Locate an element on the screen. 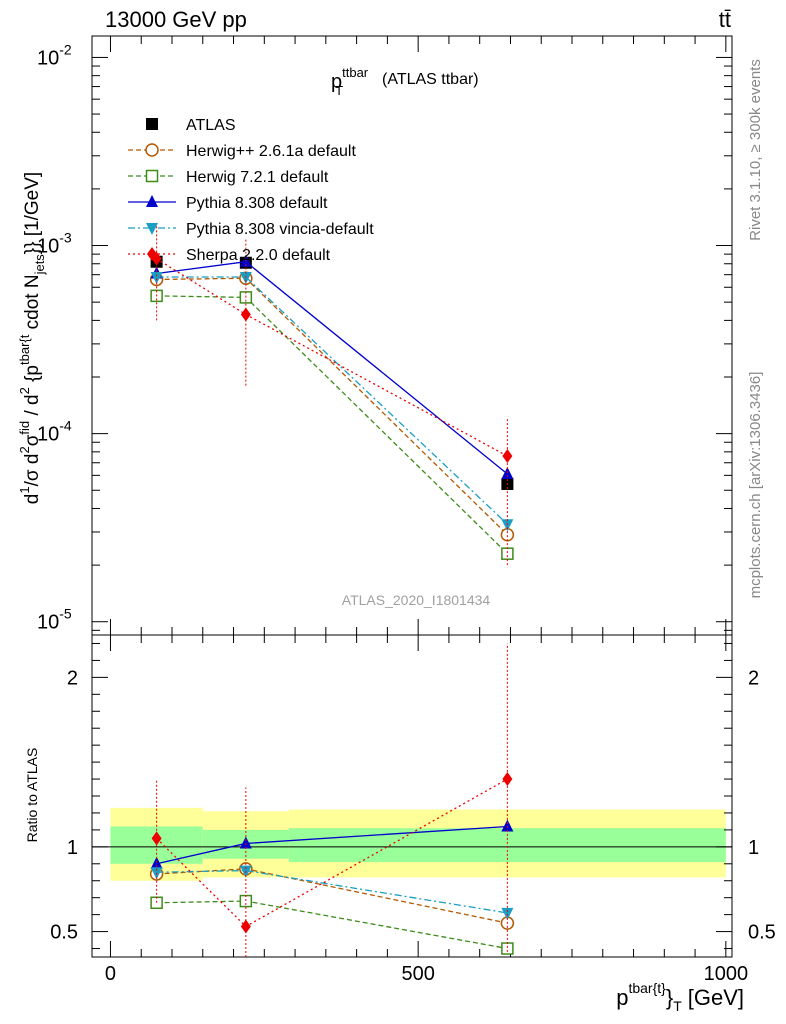  title-sup: ttbar is located at coordinates (355, 72).